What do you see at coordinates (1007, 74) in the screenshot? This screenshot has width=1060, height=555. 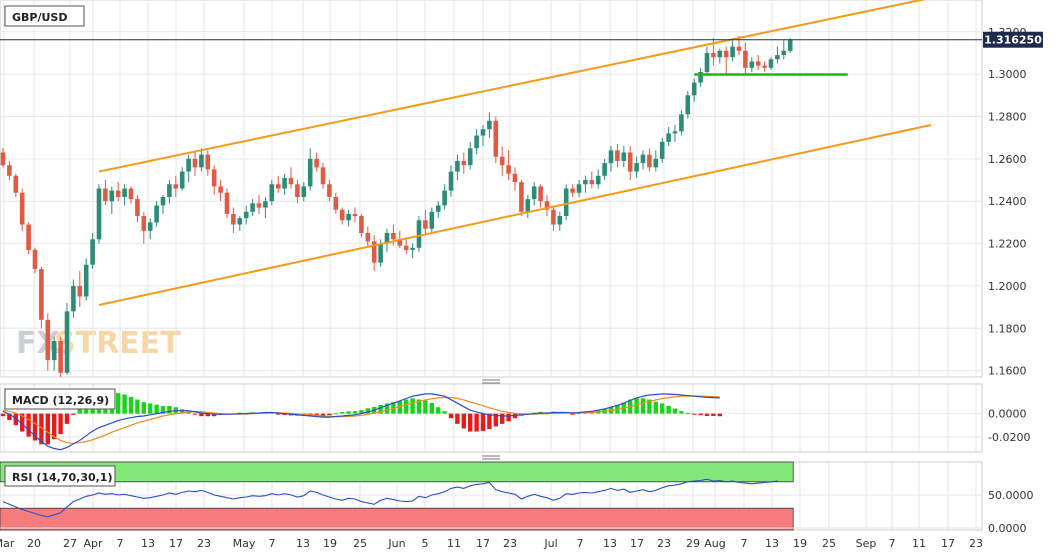 I see `price-tick-label: 1.3000` at bounding box center [1007, 74].